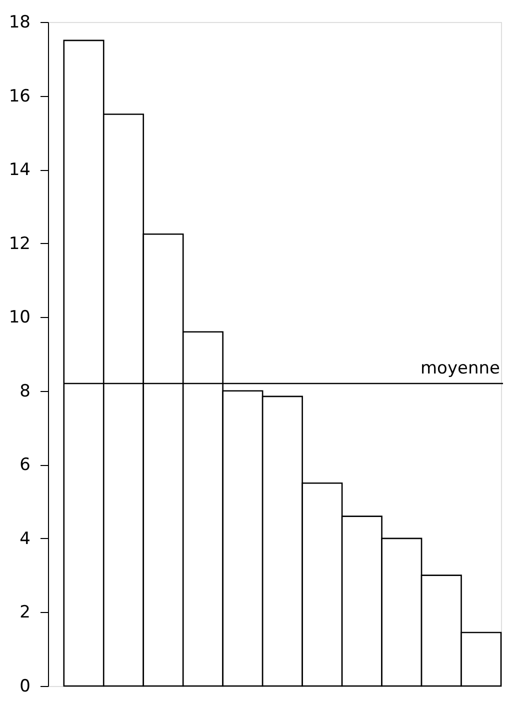 Image resolution: width=511 pixels, height=701 pixels. What do you see at coordinates (19, 244) in the screenshot?
I see `y-tick-label: 12` at bounding box center [19, 244].